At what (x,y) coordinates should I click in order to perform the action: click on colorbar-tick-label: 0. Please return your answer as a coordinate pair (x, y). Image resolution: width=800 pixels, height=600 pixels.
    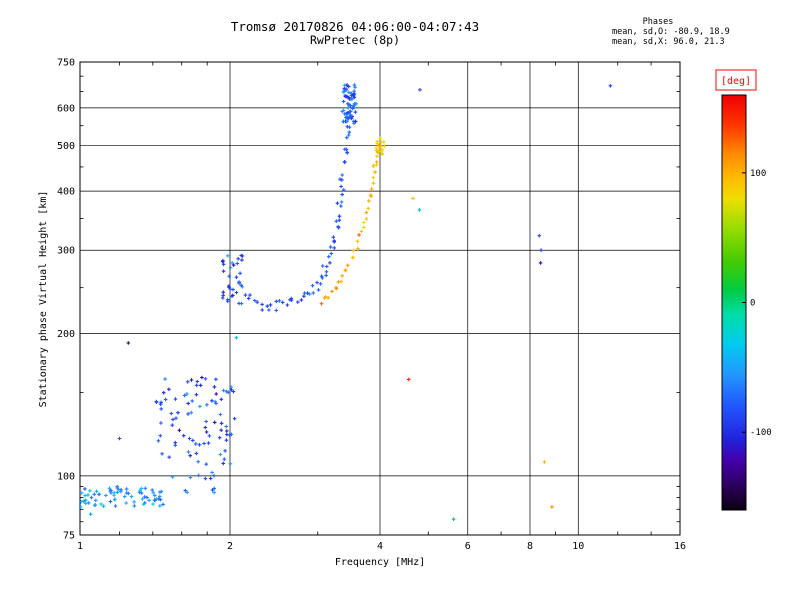
    Looking at the image, I should click on (752, 304).